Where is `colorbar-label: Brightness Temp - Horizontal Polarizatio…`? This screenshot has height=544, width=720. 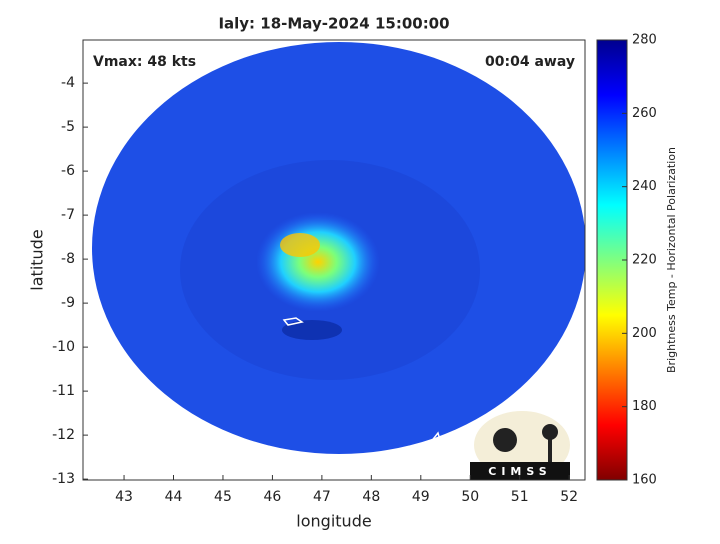 colorbar-label: Brightness Temp - Horizontal Polarizatio… is located at coordinates (671, 260).